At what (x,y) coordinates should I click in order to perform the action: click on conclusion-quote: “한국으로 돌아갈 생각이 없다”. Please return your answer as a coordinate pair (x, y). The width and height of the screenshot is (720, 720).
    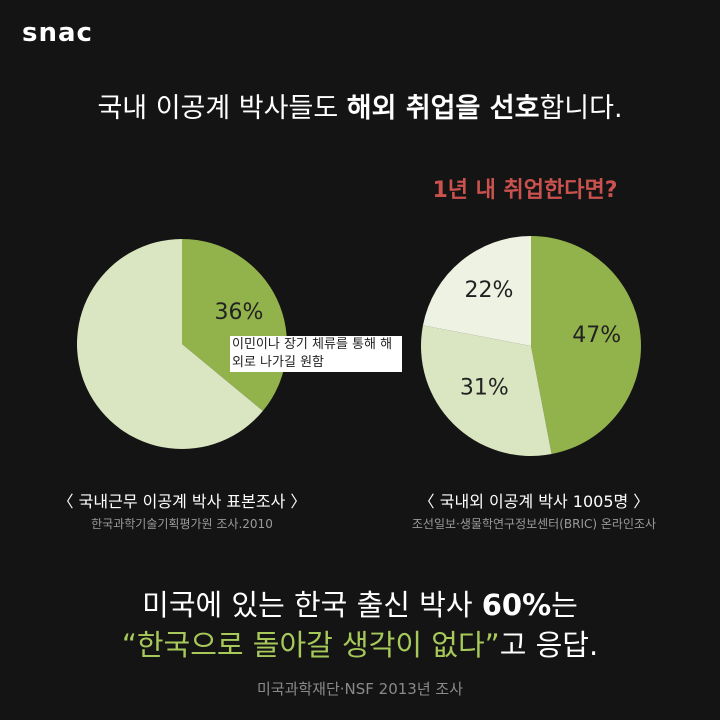
    Looking at the image, I should click on (310, 645).